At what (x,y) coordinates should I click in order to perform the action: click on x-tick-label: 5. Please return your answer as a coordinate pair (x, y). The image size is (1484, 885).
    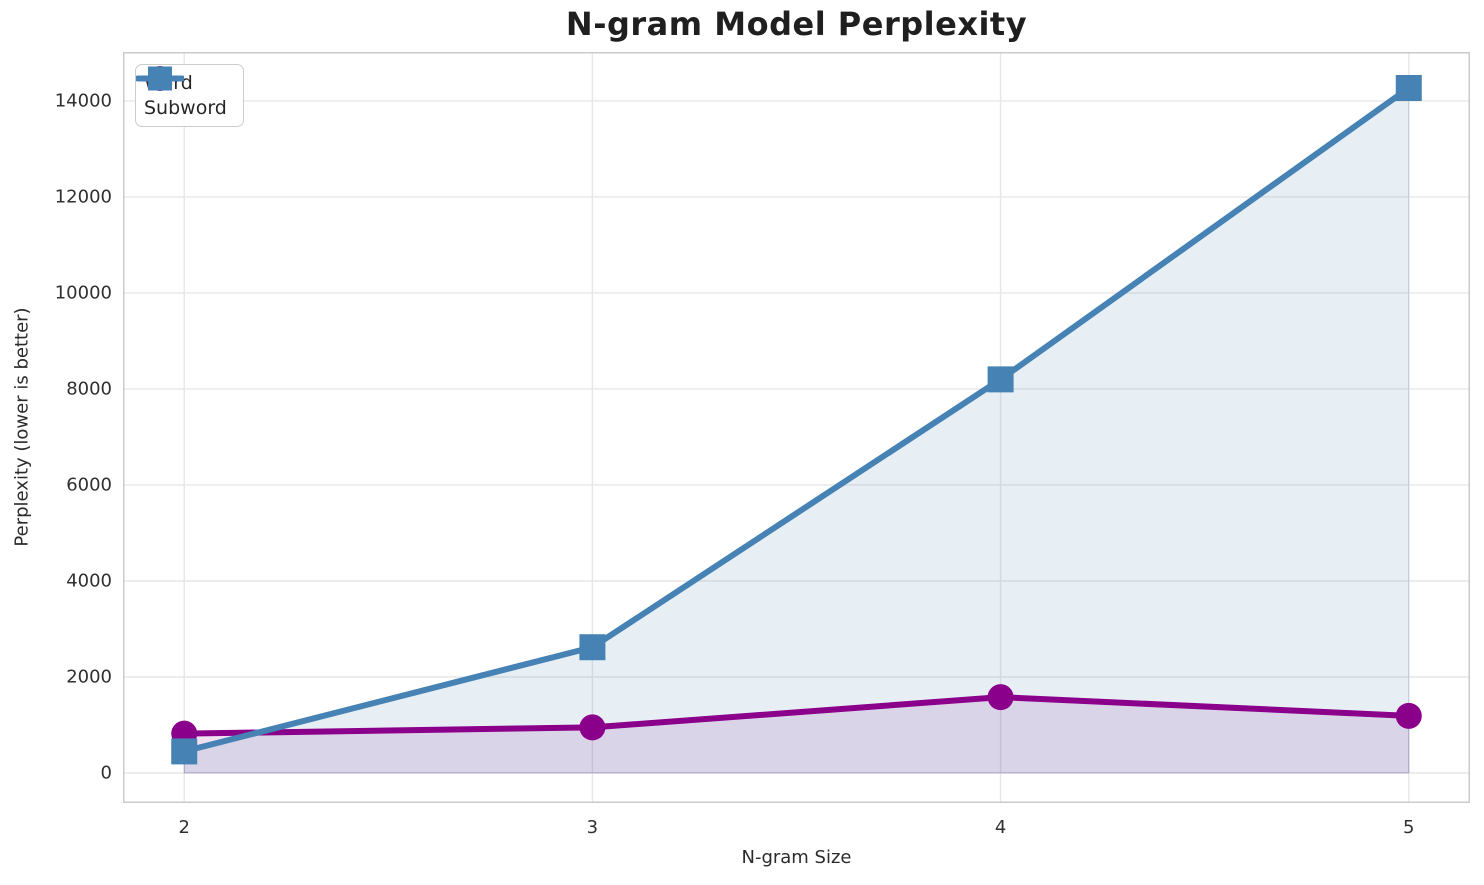
    Looking at the image, I should click on (1409, 827).